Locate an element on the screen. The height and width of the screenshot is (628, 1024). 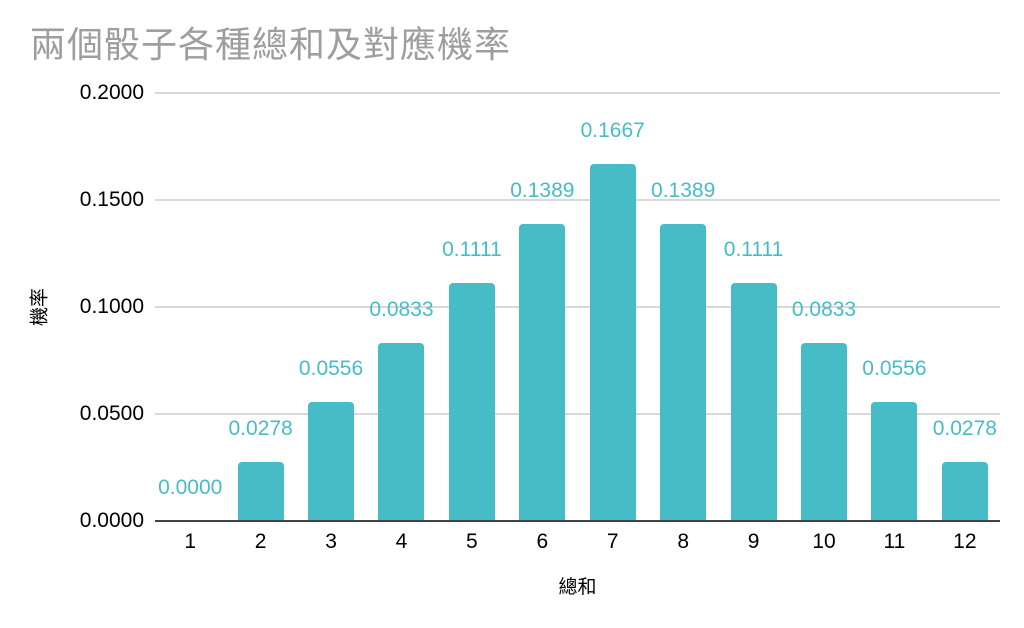
x-tick-label: 5 is located at coordinates (472, 541).